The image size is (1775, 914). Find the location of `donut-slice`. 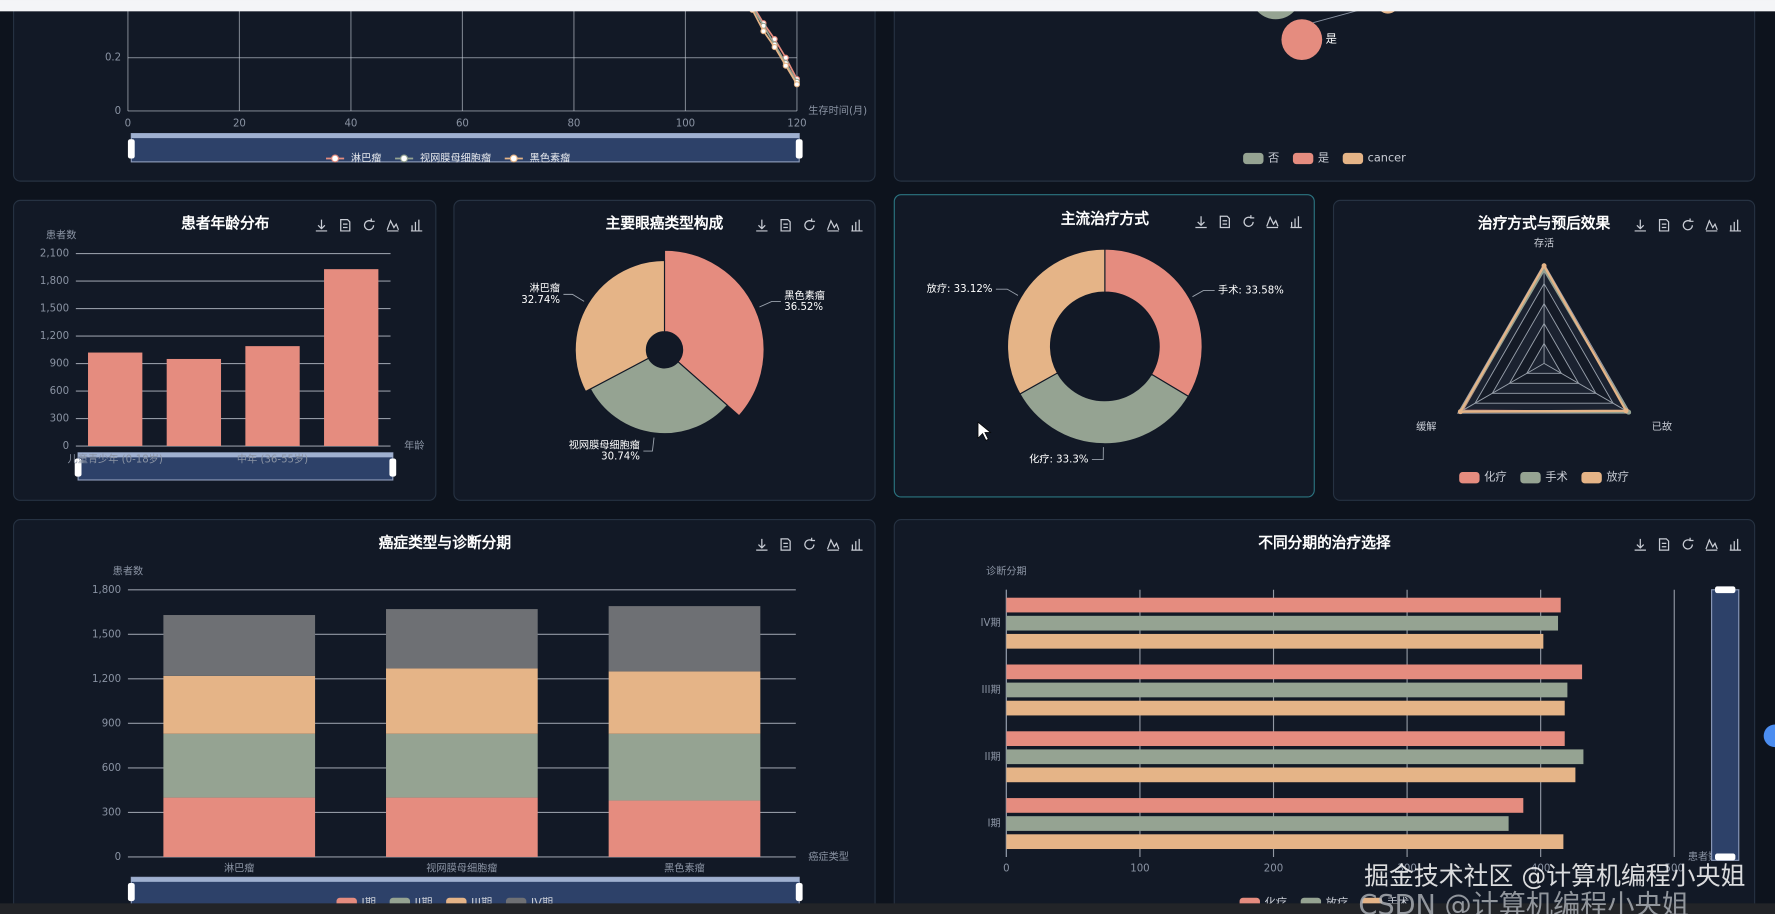

donut-slice is located at coordinates (1104, 408).